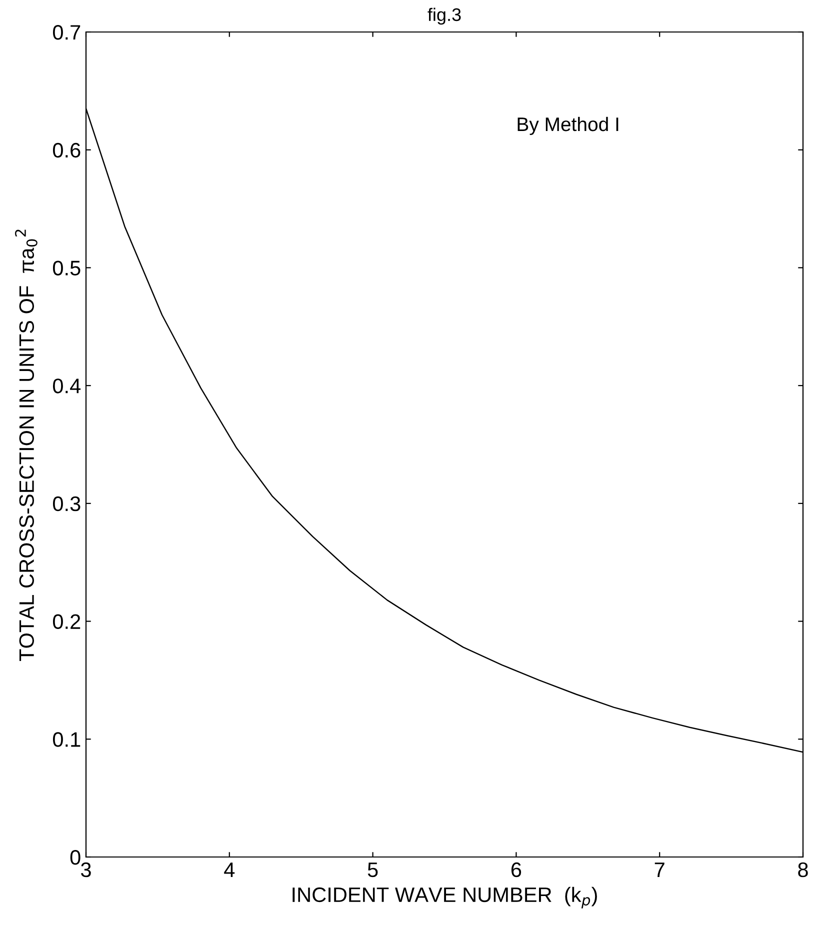 The width and height of the screenshot is (815, 943). I want to click on x-tick-label: 4, so click(229, 869).